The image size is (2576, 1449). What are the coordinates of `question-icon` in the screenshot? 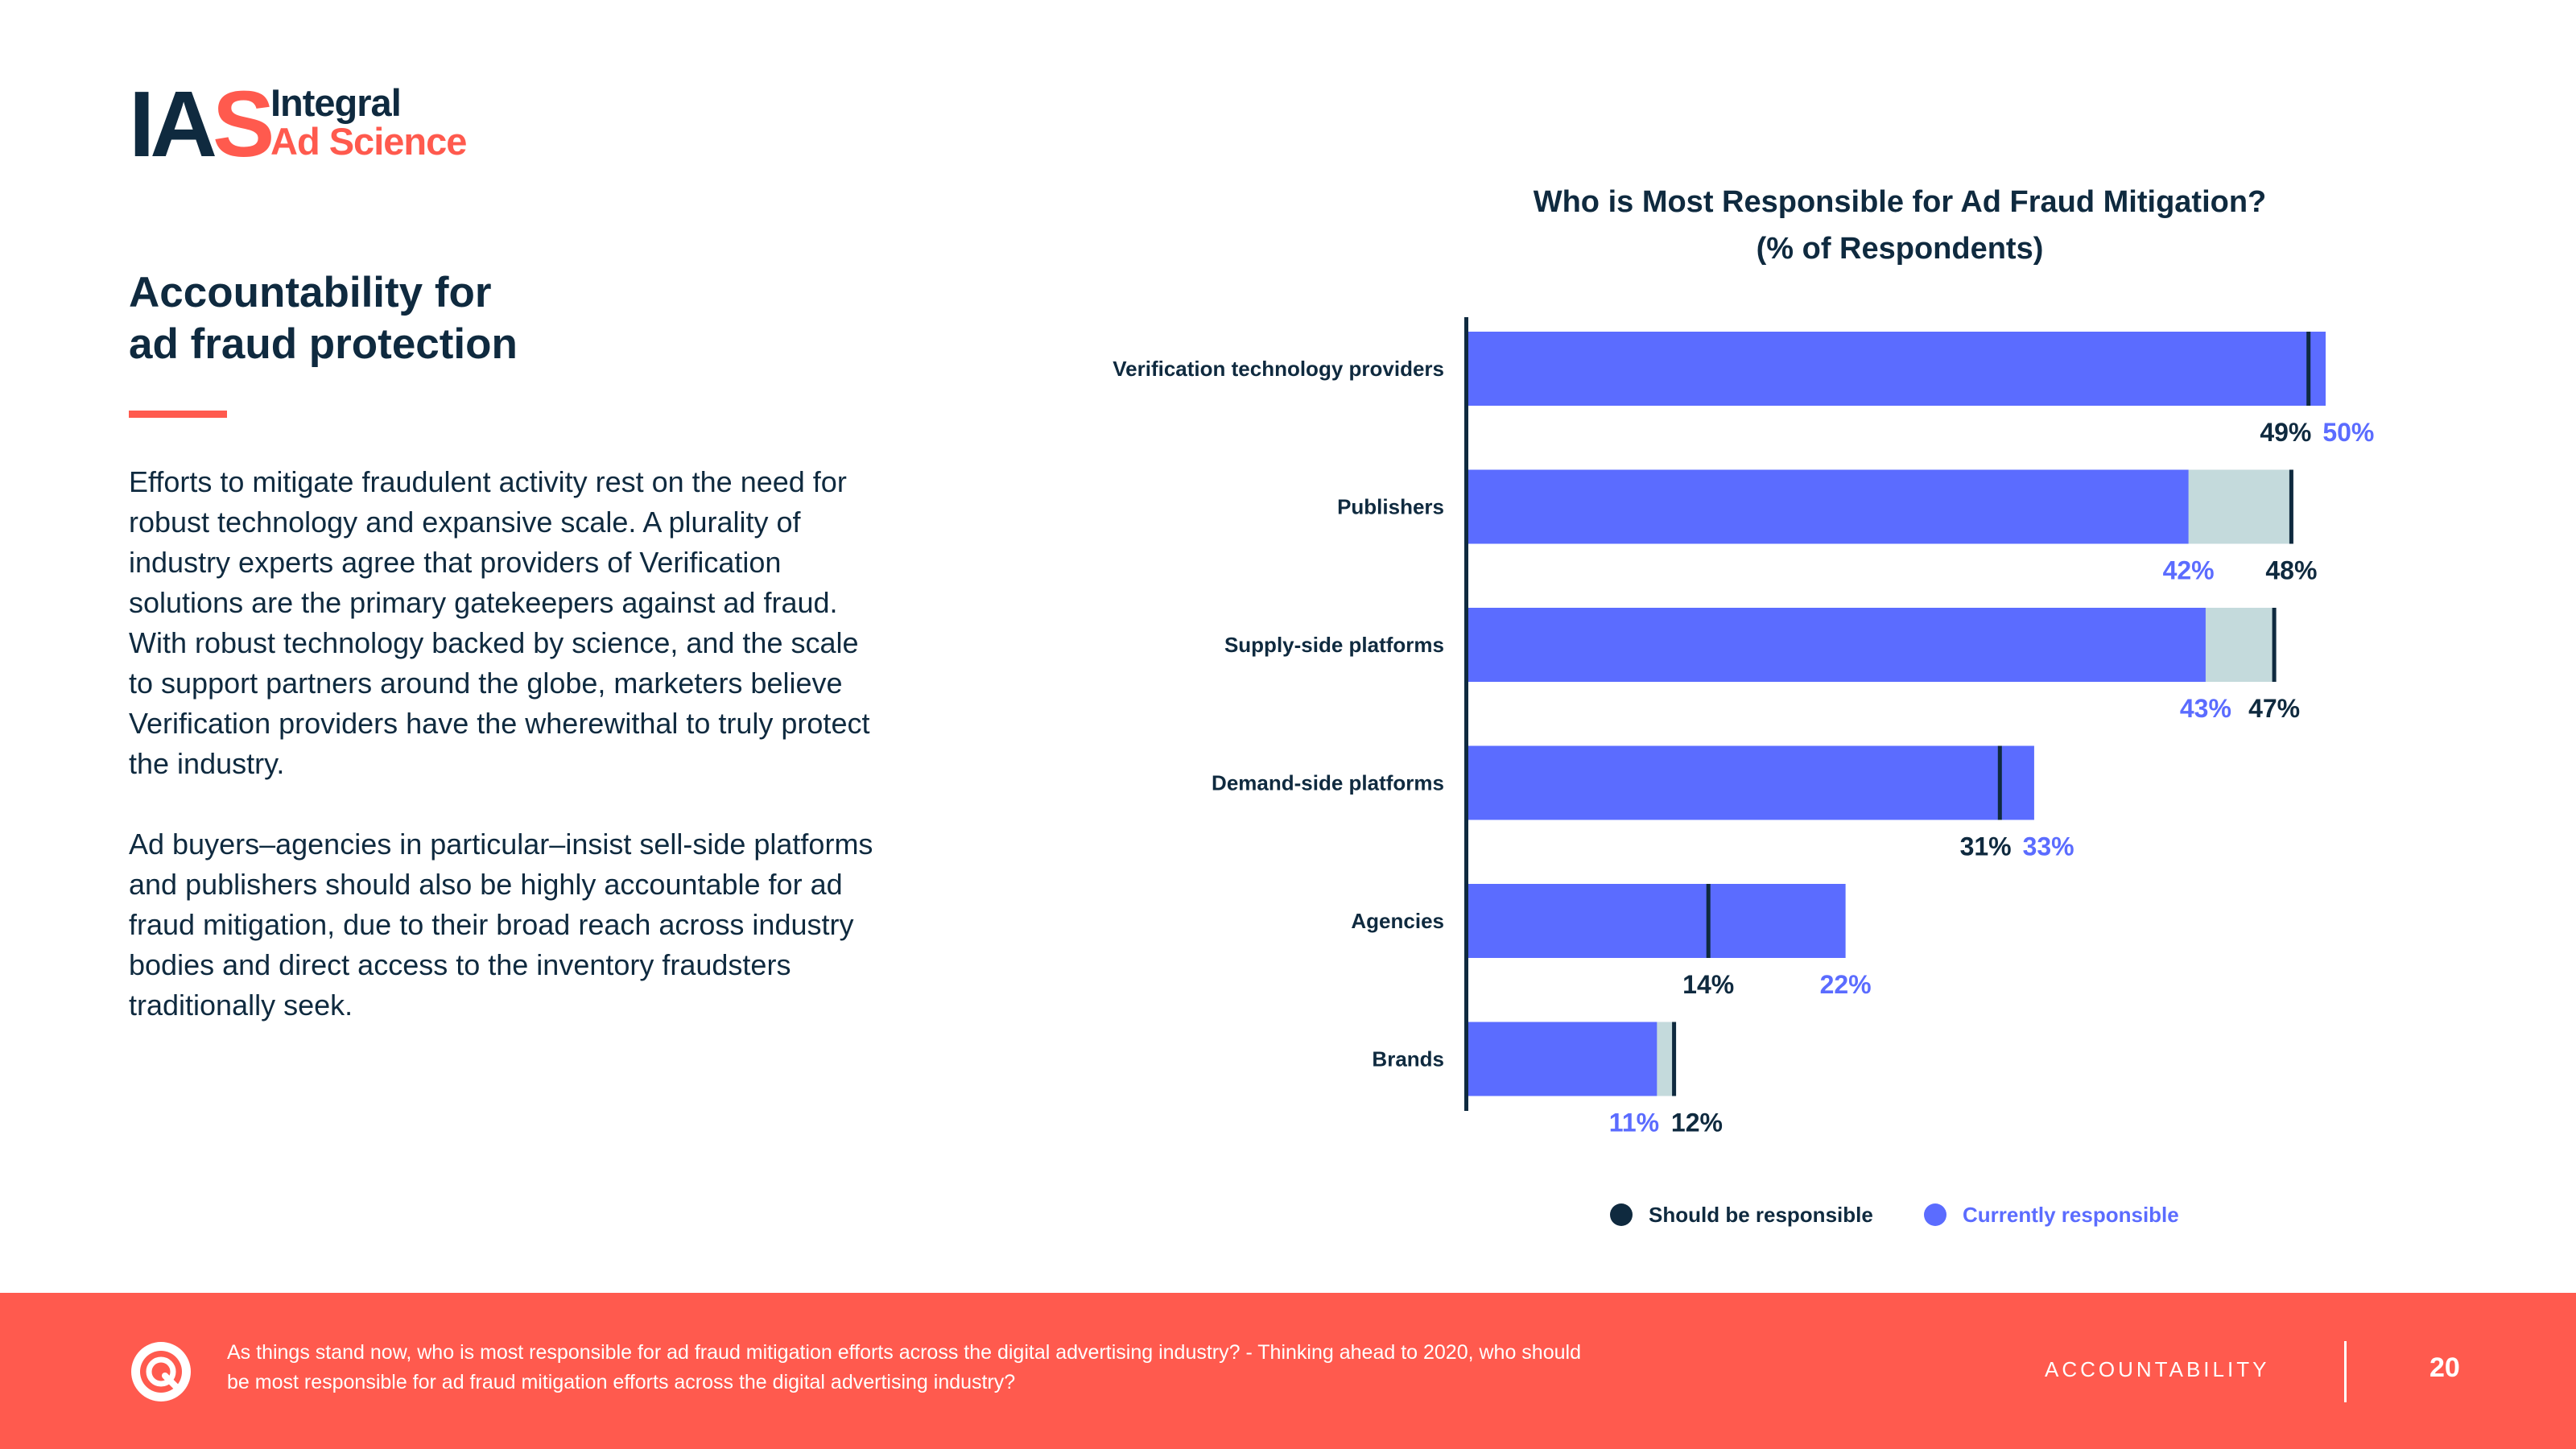 It's located at (161, 1372).